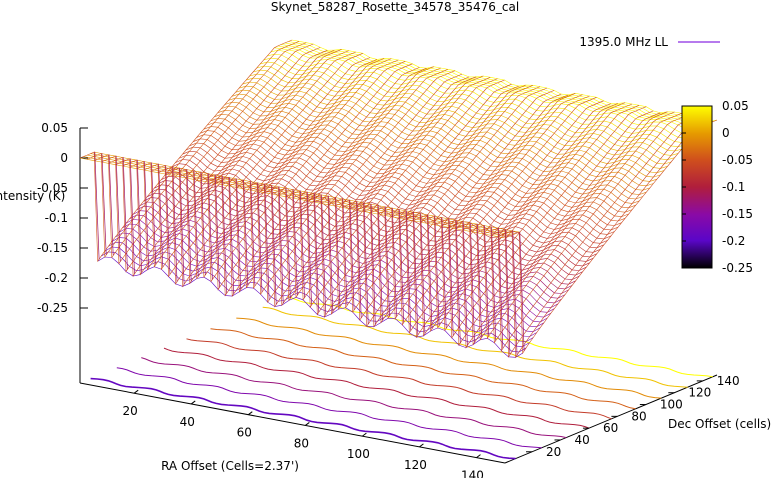 The width and height of the screenshot is (775, 478). What do you see at coordinates (699, 393) in the screenshot?
I see `y-tick-label: 120` at bounding box center [699, 393].